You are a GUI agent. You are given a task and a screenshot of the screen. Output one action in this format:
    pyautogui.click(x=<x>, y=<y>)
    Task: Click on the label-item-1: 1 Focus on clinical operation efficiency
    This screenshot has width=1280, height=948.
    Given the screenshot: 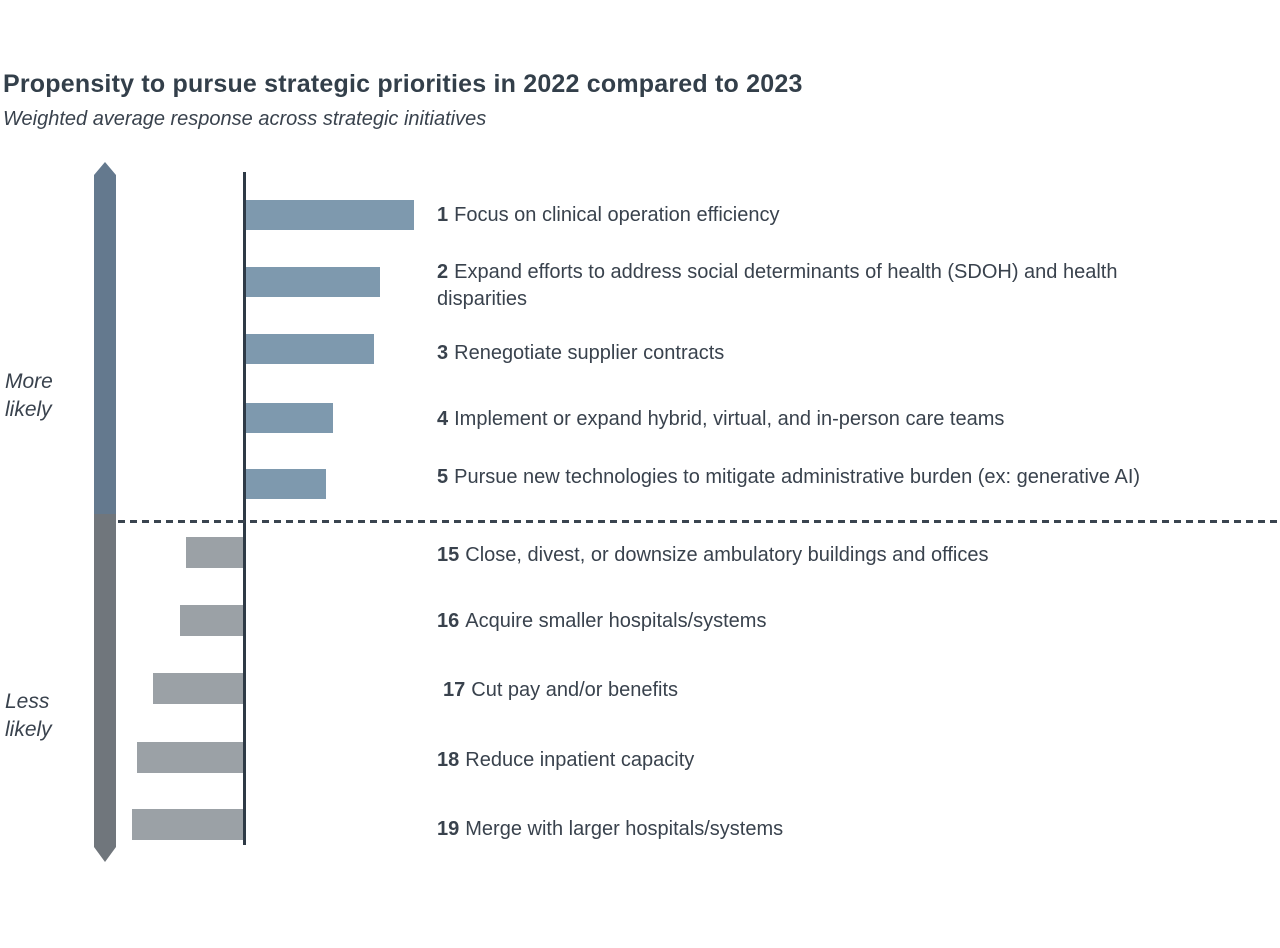 What is the action you would take?
    pyautogui.click(x=807, y=215)
    